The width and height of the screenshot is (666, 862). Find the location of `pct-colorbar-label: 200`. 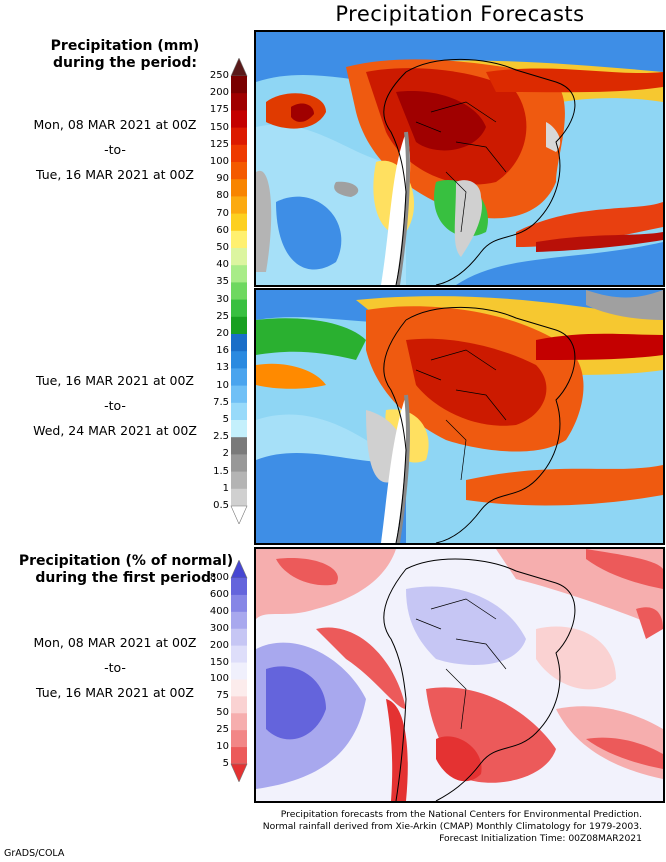

pct-colorbar-label: 200 is located at coordinates (219, 645).